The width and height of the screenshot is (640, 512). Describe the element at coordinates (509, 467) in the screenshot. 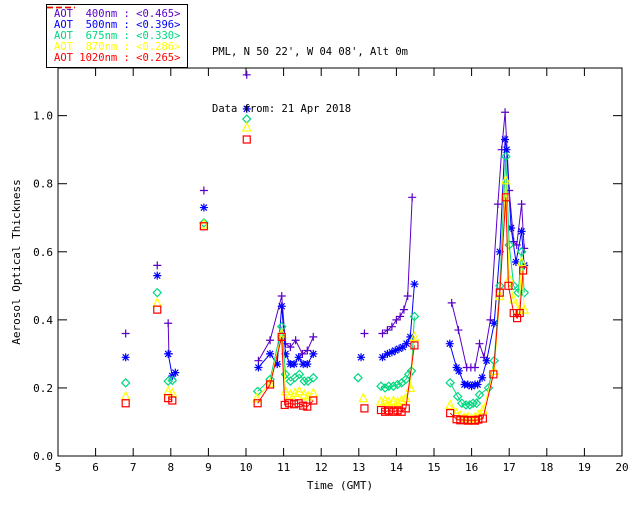

I see `x-tick-label: 17` at that location.